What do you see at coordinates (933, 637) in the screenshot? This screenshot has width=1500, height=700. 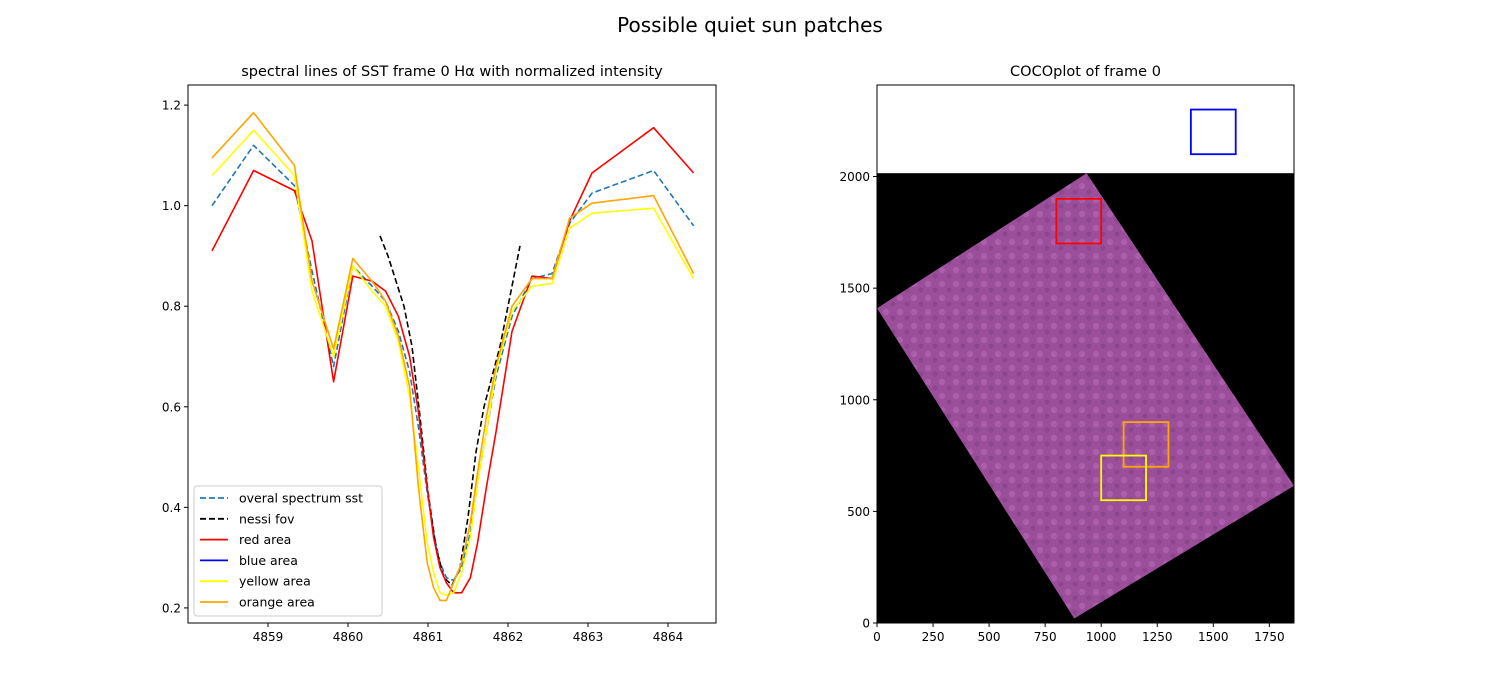 I see `cocoplot-xtick-label: 250` at bounding box center [933, 637].